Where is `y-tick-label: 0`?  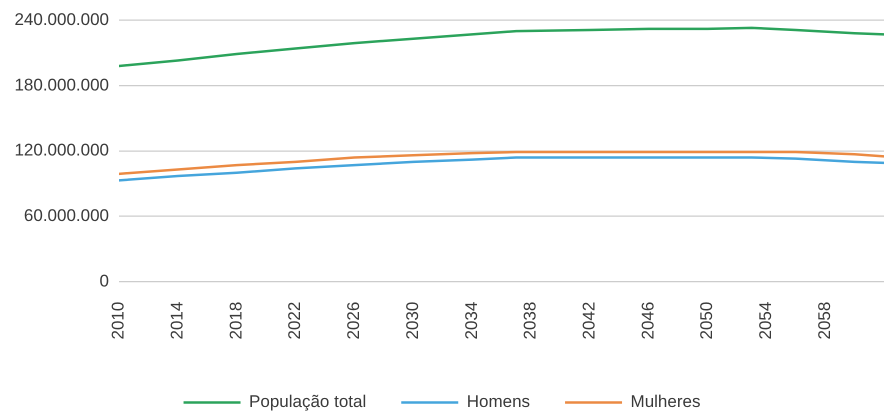
y-tick-label: 0 is located at coordinates (104, 280).